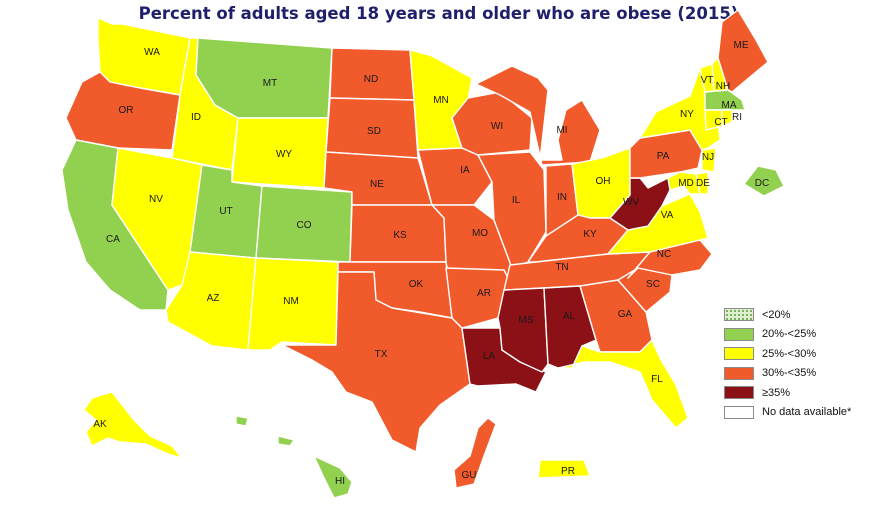  I want to click on legend-item-25to30: 25%-<30%, so click(787, 354).